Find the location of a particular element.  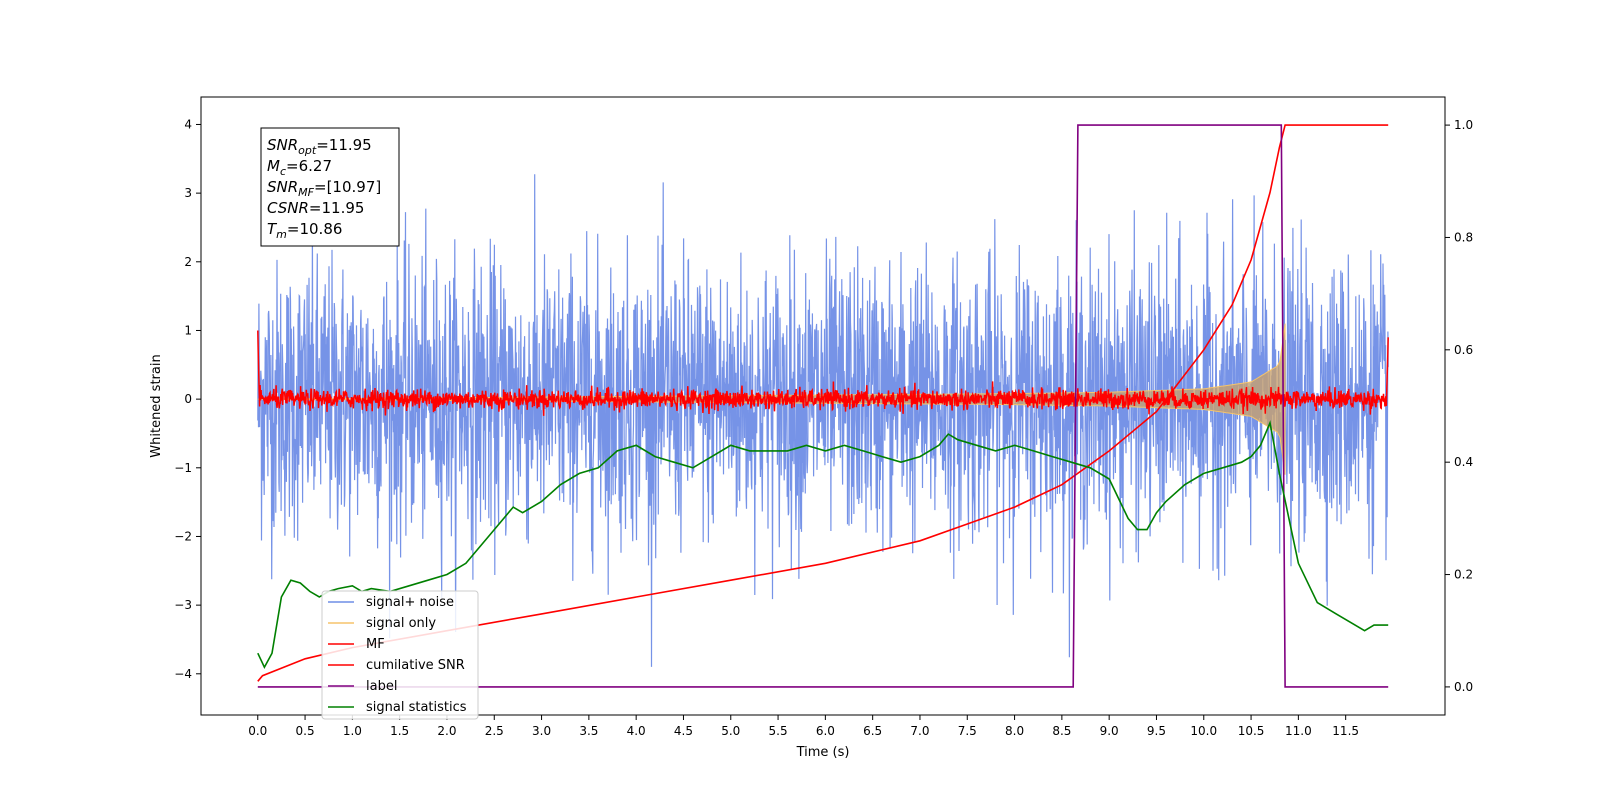

annotation-value: =10.86 is located at coordinates (315, 229).